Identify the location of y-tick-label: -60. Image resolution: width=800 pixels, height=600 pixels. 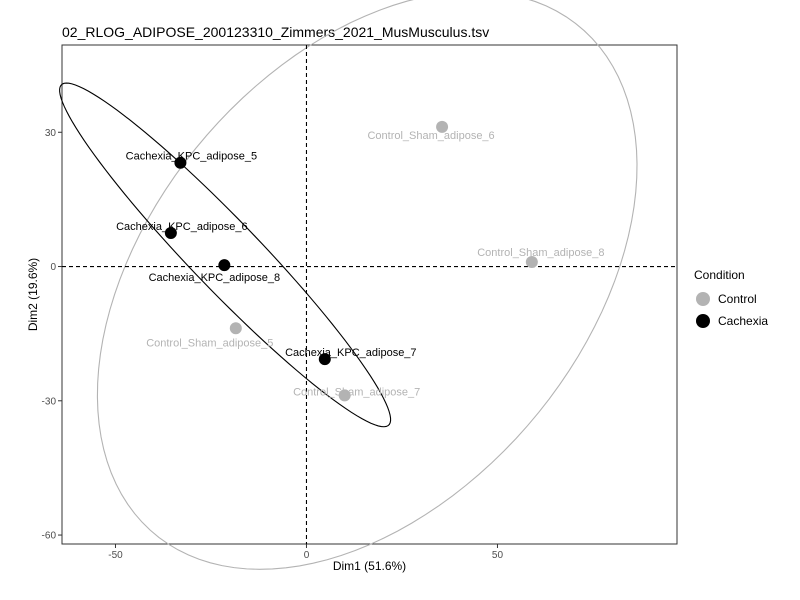
(49, 536).